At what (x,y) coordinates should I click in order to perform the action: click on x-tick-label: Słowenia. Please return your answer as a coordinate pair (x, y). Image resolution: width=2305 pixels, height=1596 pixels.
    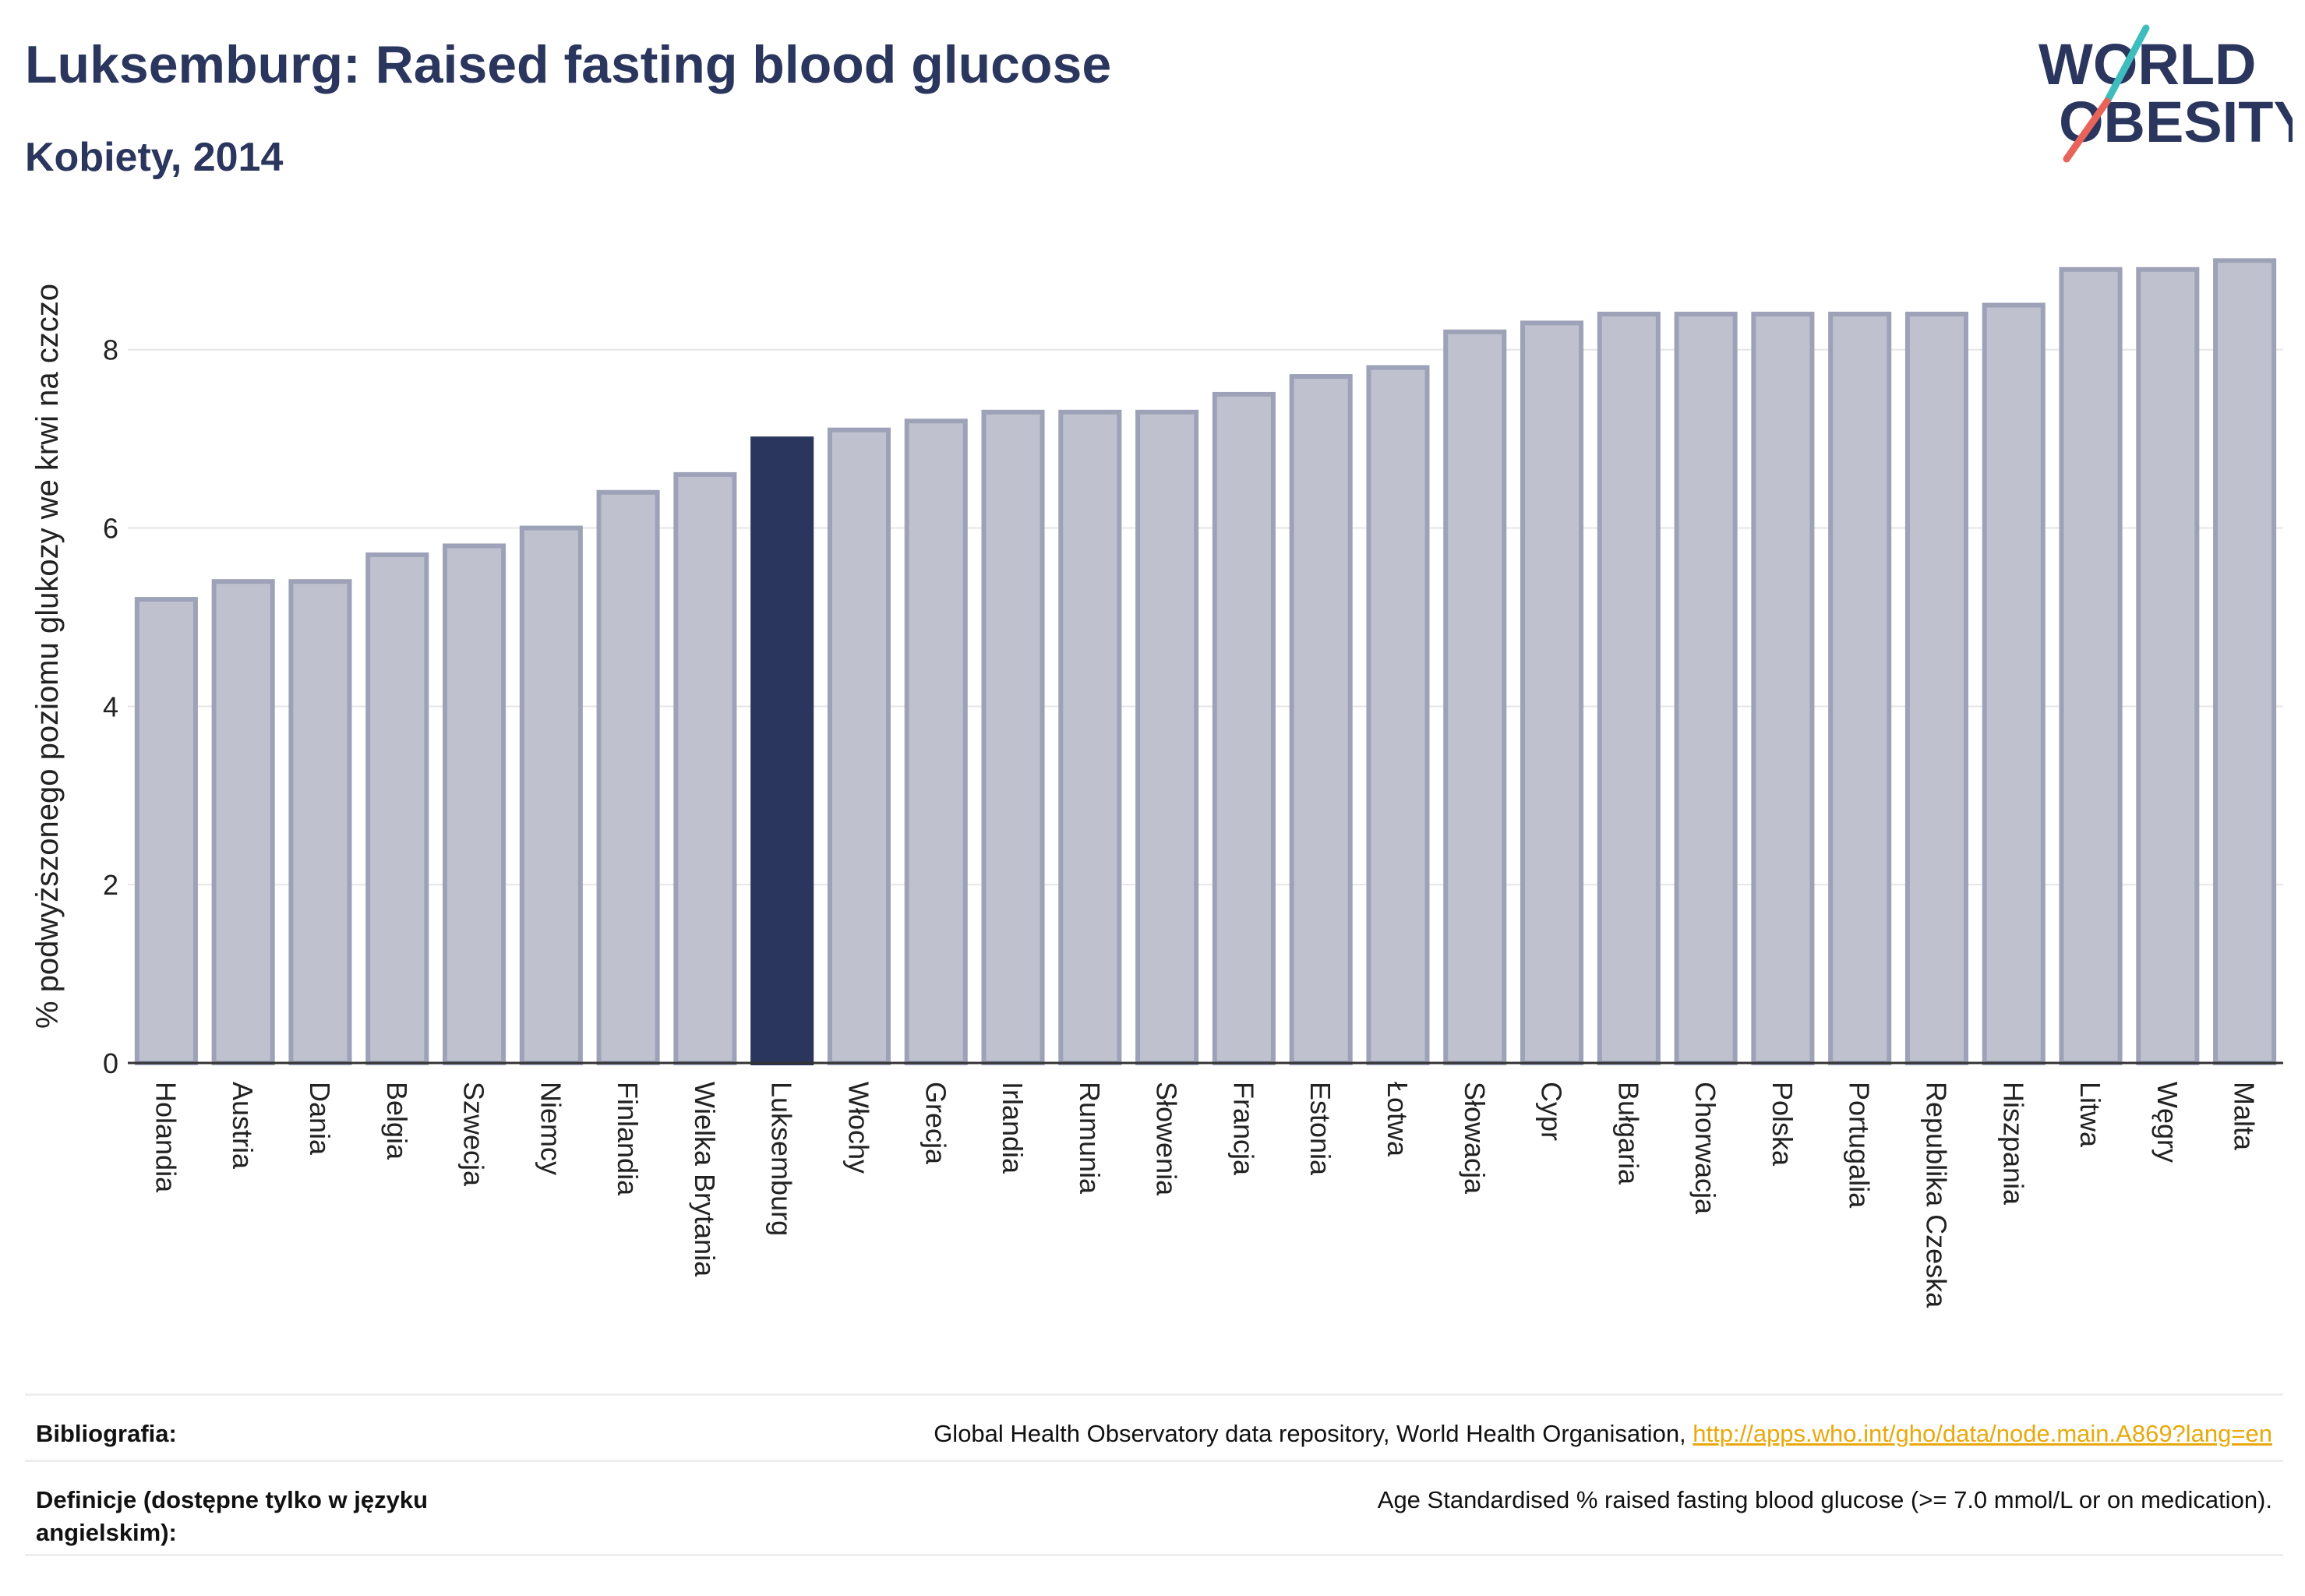
    Looking at the image, I should click on (1167, 1139).